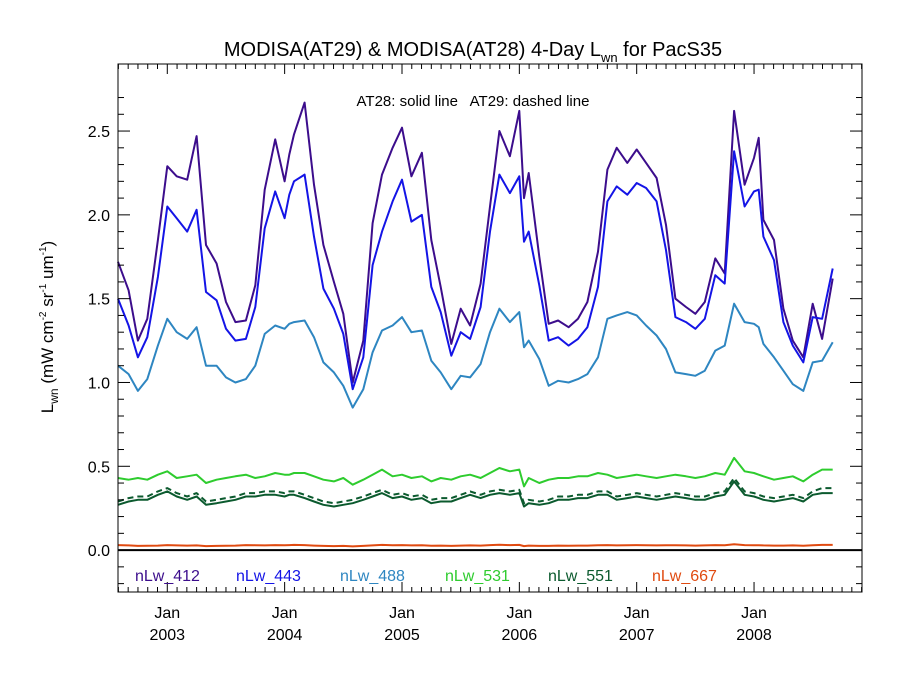 This screenshot has height=675, width=900. What do you see at coordinates (520, 635) in the screenshot?
I see `x-tick-label-year: 2006` at bounding box center [520, 635].